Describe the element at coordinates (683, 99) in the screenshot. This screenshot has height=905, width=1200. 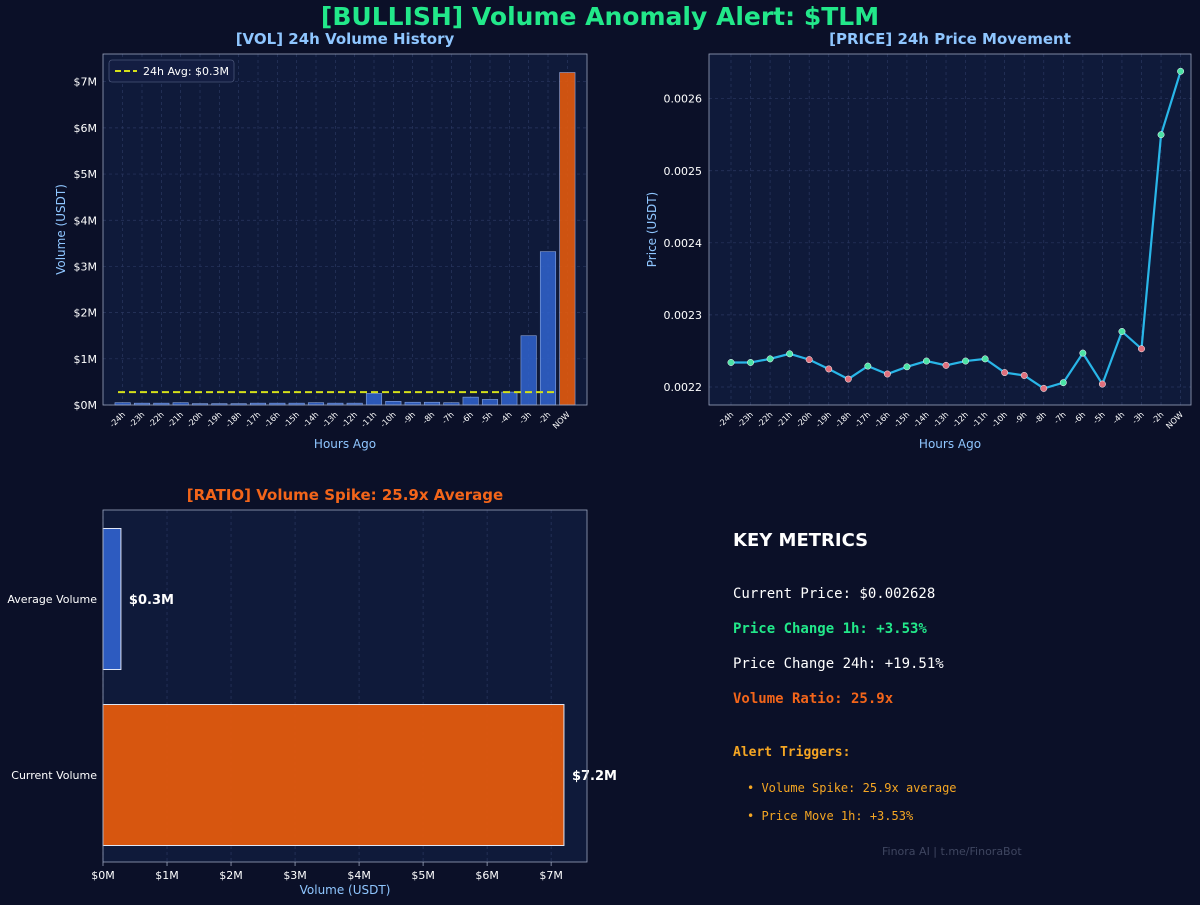
I see `price-y-tick: 0.0026` at that location.